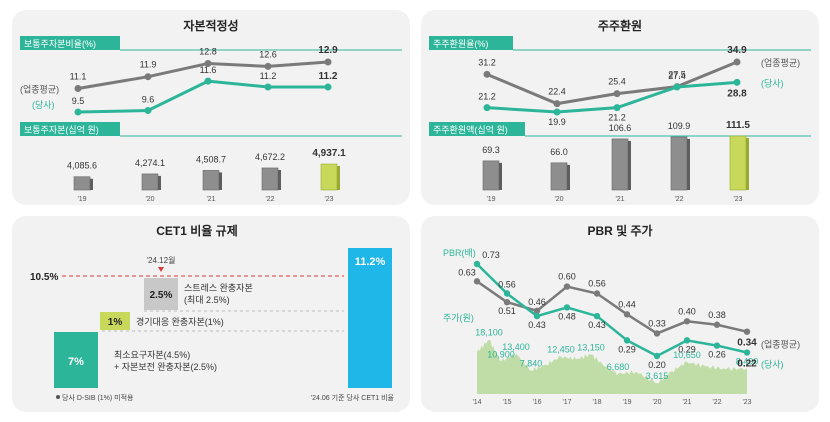 This screenshot has width=830, height=422. What do you see at coordinates (567, 316) in the screenshot?
I see `pbr-label: 0.48` at bounding box center [567, 316].